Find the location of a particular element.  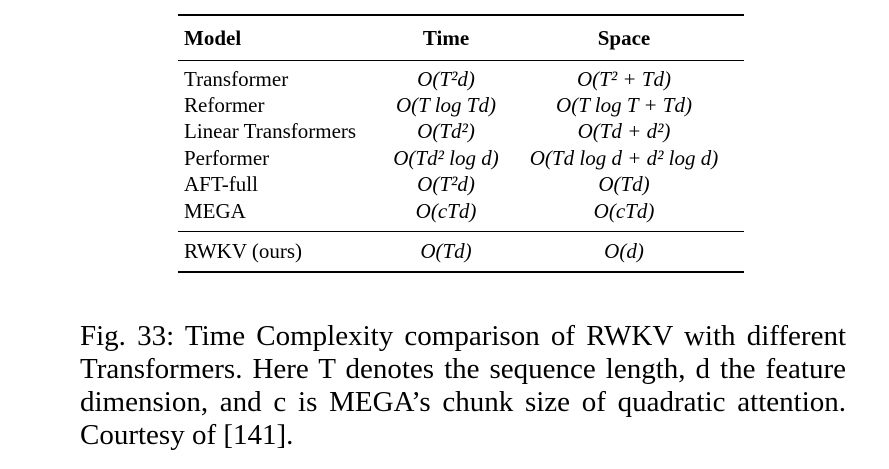

row-time: O(Td²) is located at coordinates (446, 131).